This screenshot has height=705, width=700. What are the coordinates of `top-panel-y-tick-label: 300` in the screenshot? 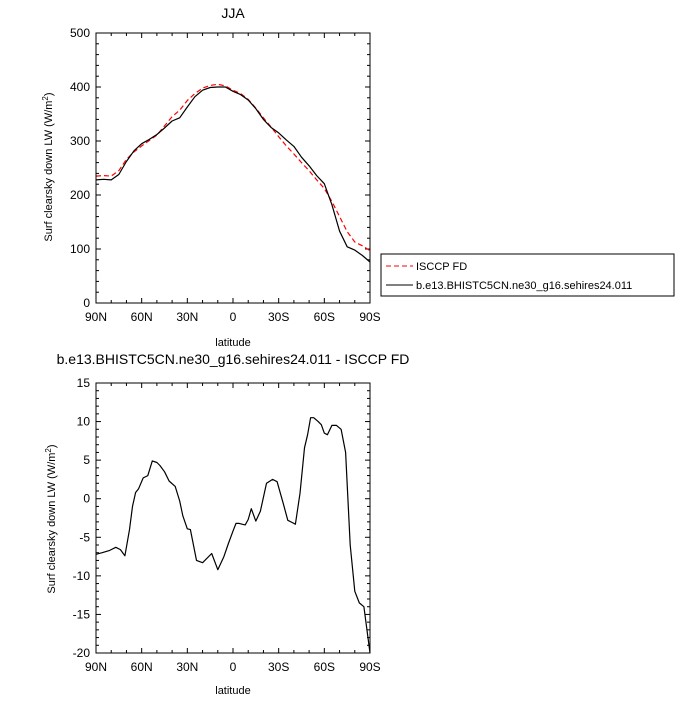 It's located at (80, 141).